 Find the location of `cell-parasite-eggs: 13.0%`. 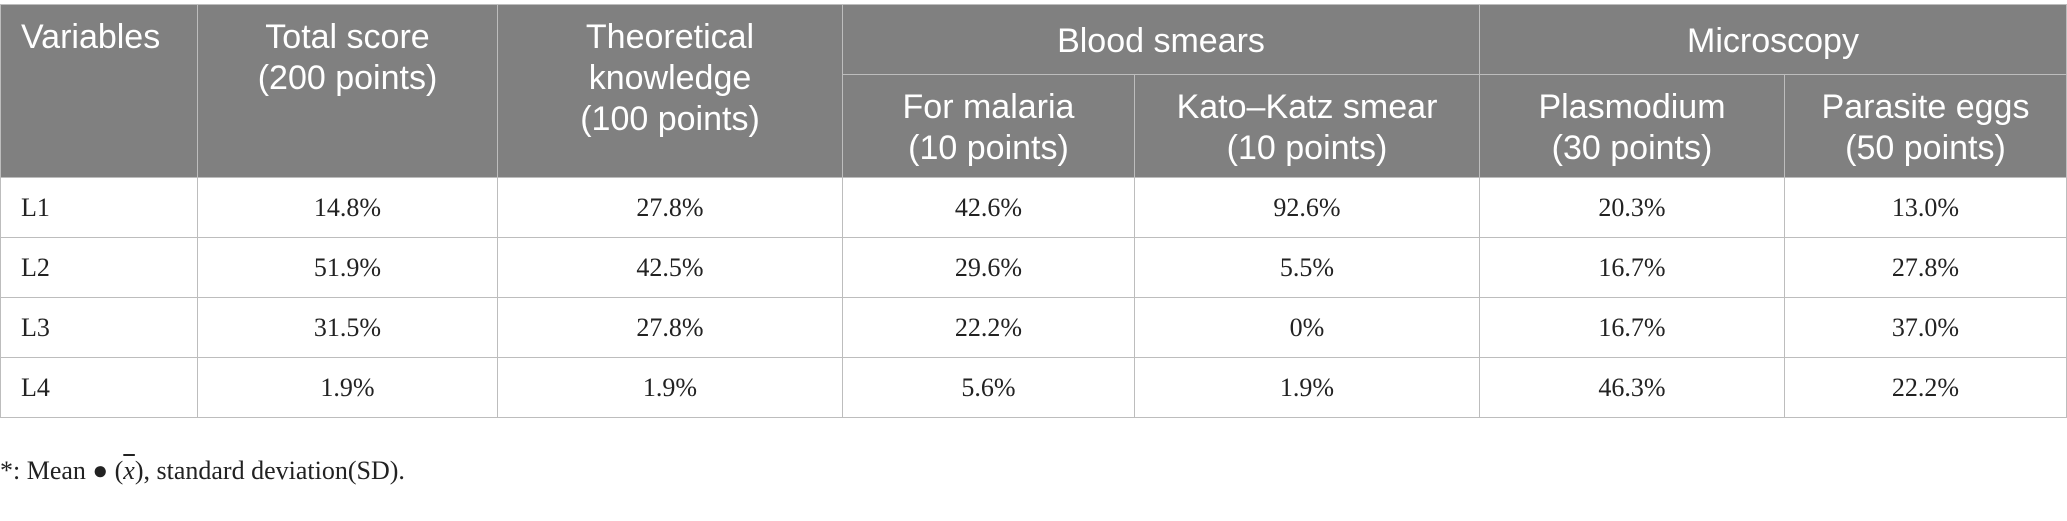

cell-parasite-eggs: 13.0% is located at coordinates (1925, 207).